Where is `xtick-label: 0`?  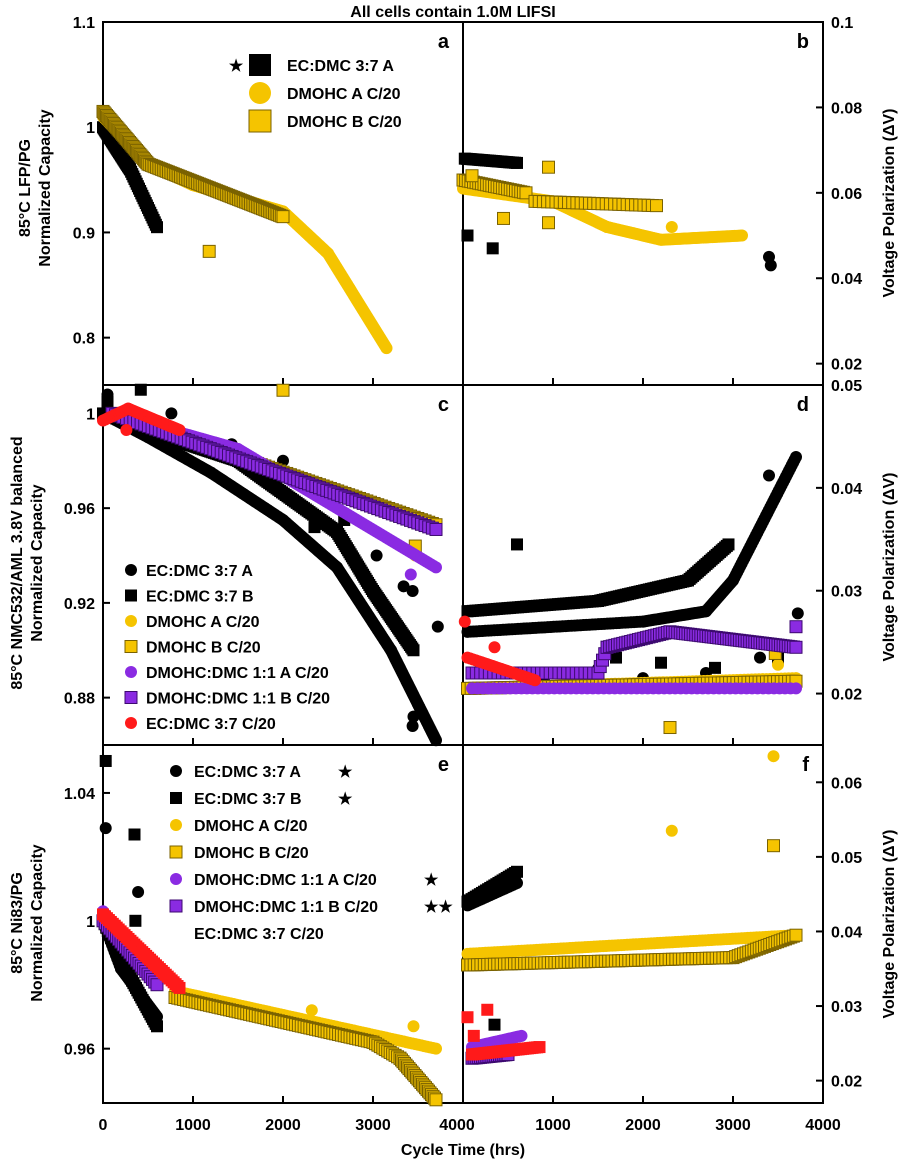
xtick-label: 0 is located at coordinates (103, 1125).